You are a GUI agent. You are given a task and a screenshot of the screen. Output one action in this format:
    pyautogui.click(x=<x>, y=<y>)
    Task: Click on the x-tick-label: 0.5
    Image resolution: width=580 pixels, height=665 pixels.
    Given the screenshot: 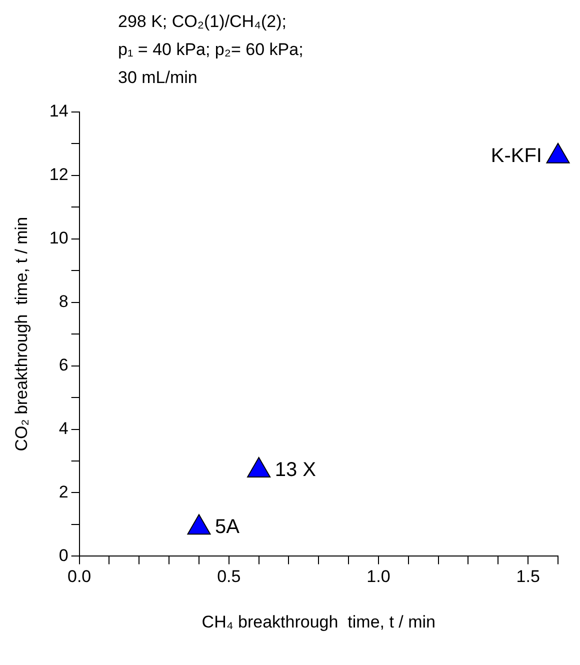 What is the action you would take?
    pyautogui.click(x=229, y=576)
    